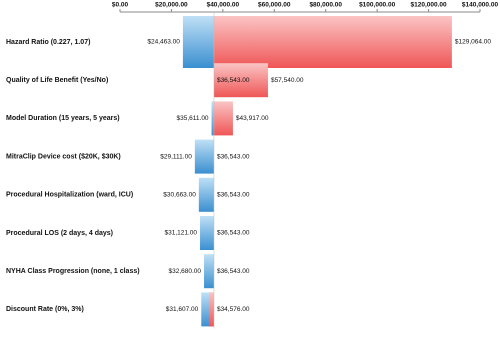 This screenshot has width=500, height=346. Describe the element at coordinates (480, 5) in the screenshot. I see `x-tick-label: $140,000.00` at that location.